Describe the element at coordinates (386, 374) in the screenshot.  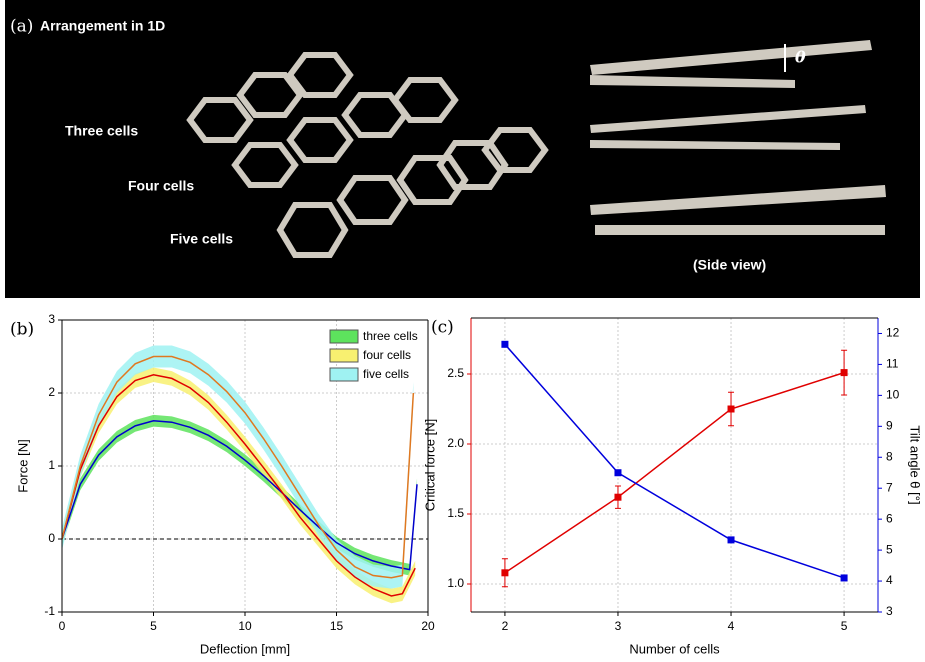
I see `legend-label: five cells` at that location.